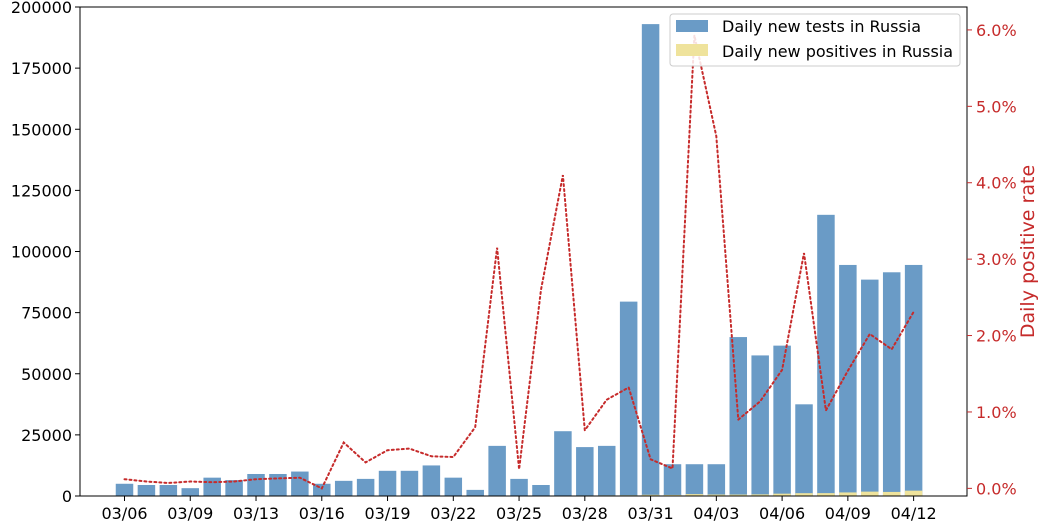 The image size is (1044, 525). Describe the element at coordinates (692, 26) in the screenshot. I see `legend-swatch-tests` at that location.